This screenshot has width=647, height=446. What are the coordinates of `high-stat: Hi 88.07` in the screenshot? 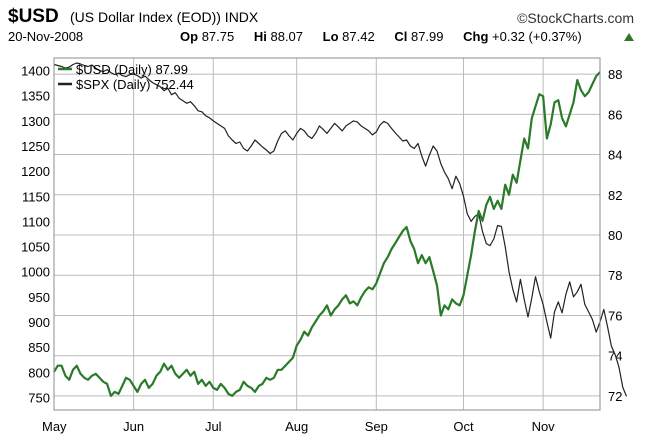 It's located at (278, 36).